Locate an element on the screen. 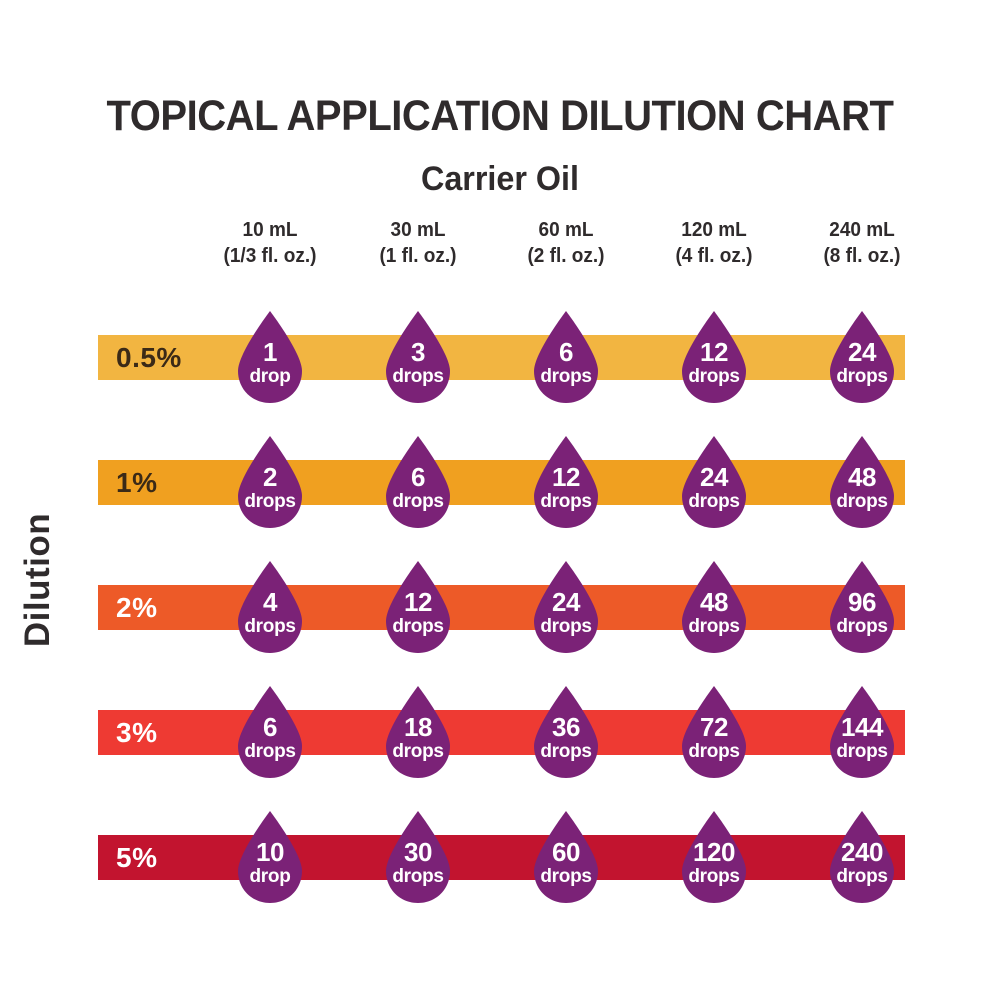  dilution-cell: 144 drops is located at coordinates (862, 732).